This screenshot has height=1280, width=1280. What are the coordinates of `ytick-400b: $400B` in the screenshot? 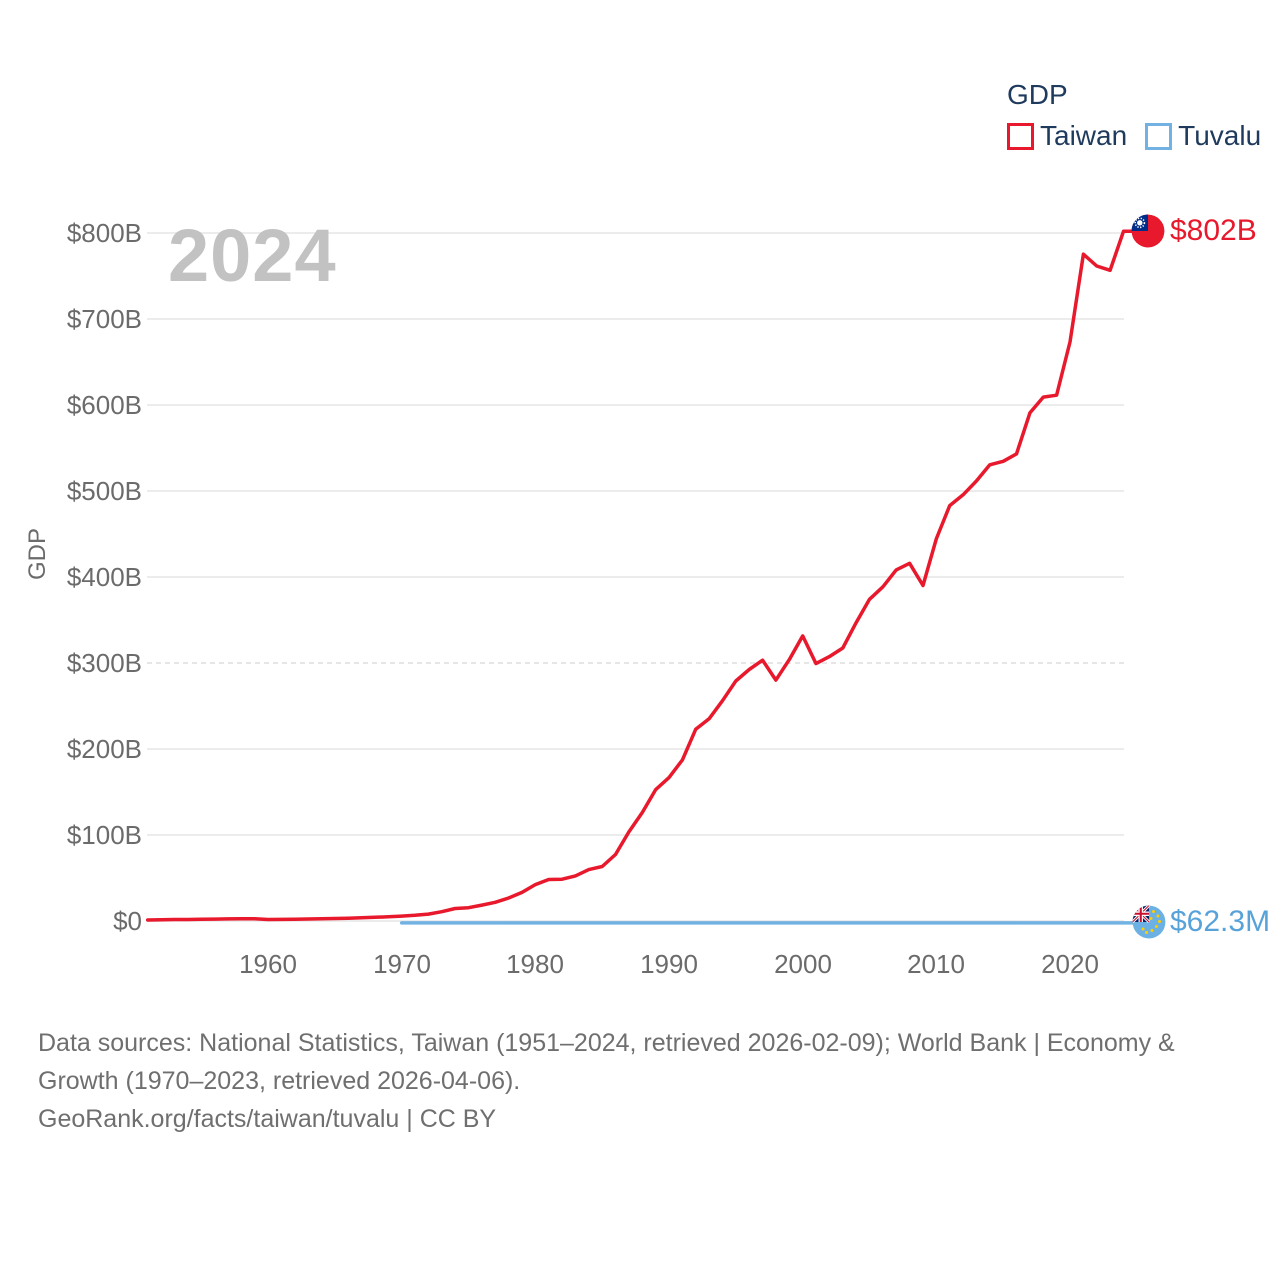 It's located at (104, 577).